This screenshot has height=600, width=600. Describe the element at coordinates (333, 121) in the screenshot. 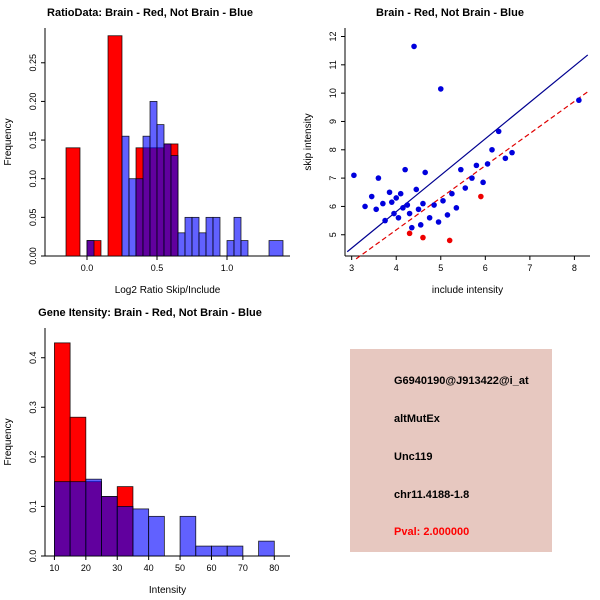

I see `svg-text: 9` at that location.